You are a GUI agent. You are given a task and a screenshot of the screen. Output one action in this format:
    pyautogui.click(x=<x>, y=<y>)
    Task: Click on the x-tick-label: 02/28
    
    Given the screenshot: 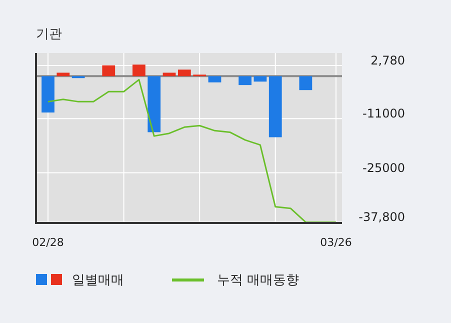 What is the action you would take?
    pyautogui.click(x=48, y=242)
    